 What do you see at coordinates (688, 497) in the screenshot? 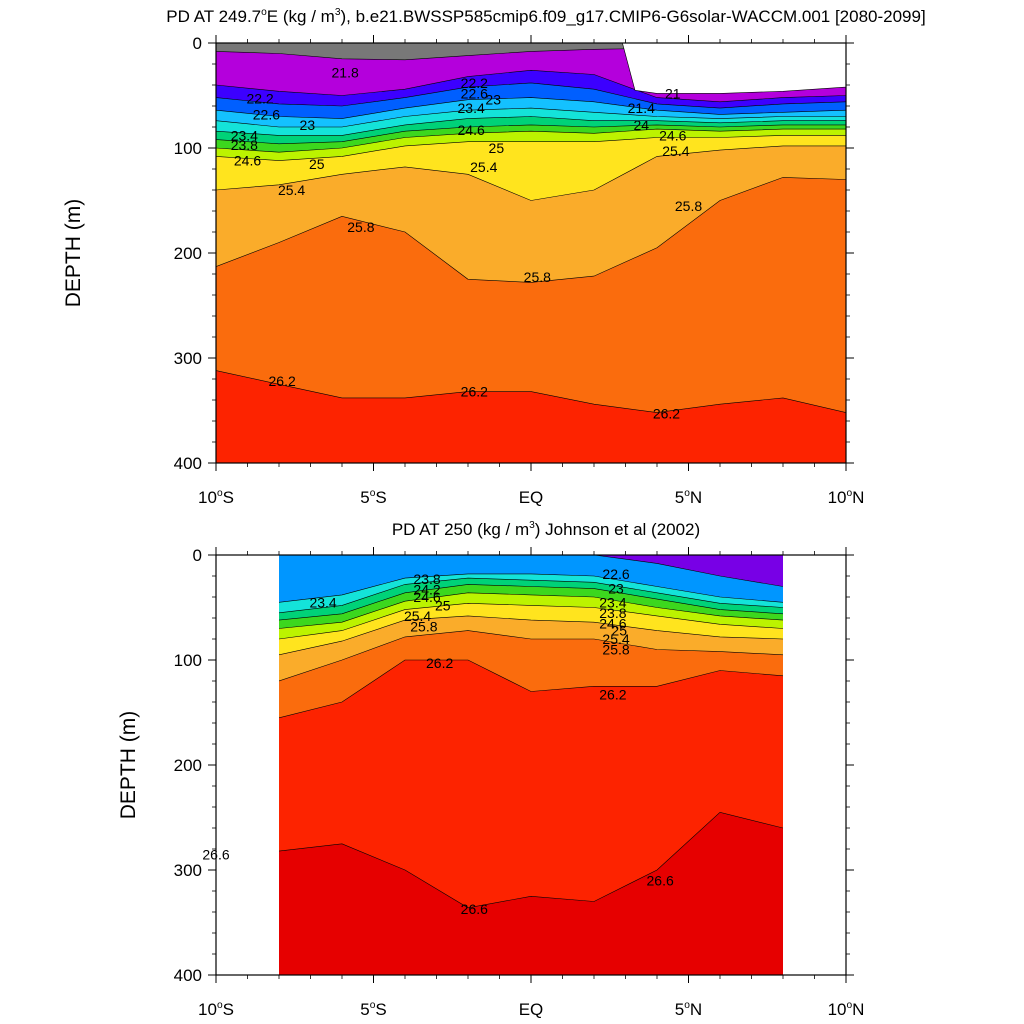
I see `x-tick-label: 5oN` at bounding box center [688, 497].